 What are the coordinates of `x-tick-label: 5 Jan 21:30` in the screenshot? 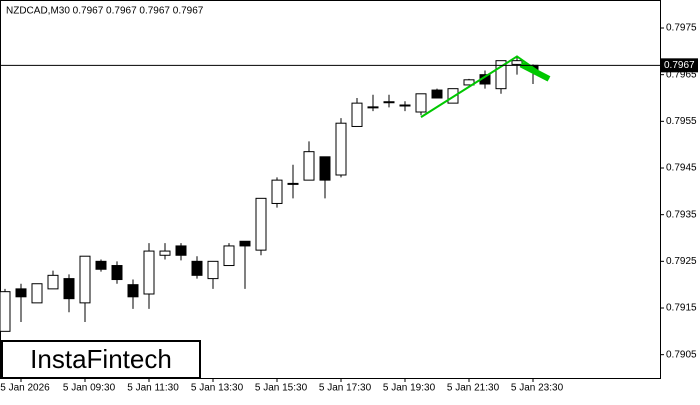 It's located at (473, 388).